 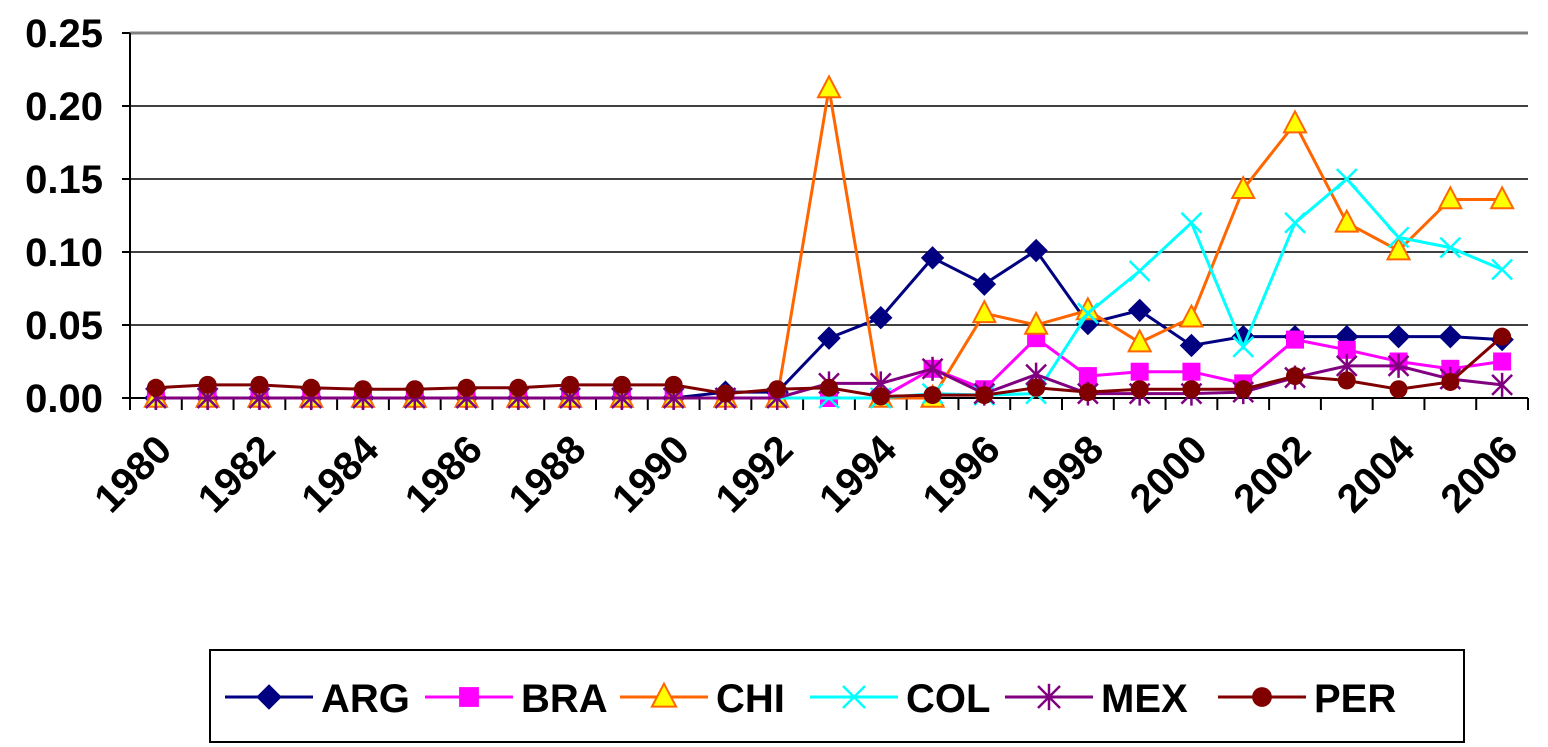 What do you see at coordinates (64, 34) in the screenshot?
I see `y-tick-label: 0.25` at bounding box center [64, 34].